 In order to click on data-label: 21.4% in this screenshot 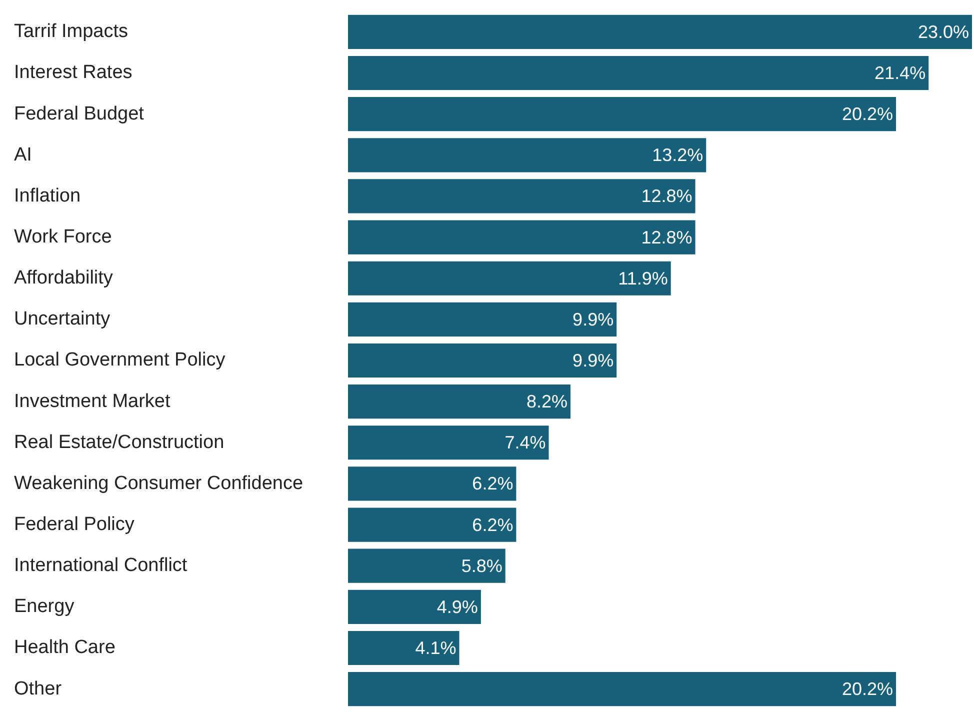, I will do `click(900, 72)`.